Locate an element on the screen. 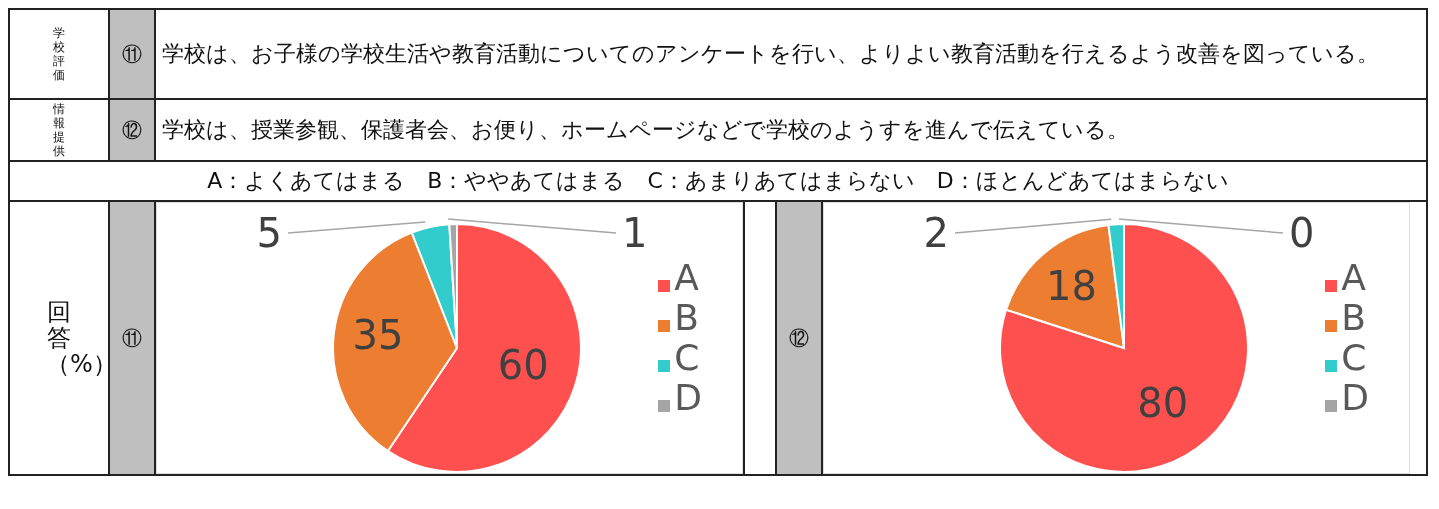  data-label: 1 is located at coordinates (635, 233).